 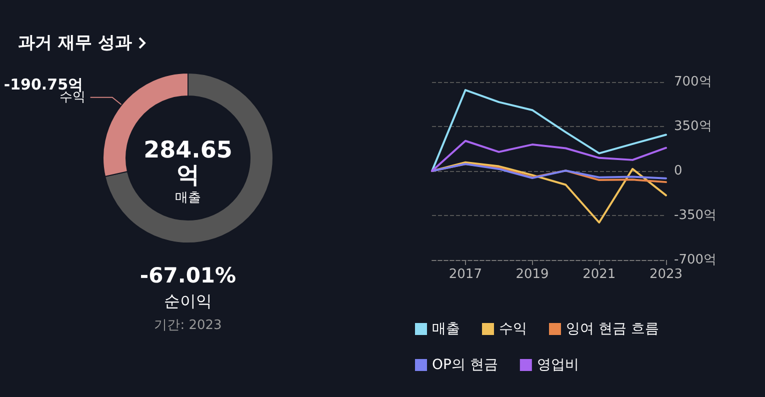 What do you see at coordinates (188, 301) in the screenshot?
I see `text: 순이익` at bounding box center [188, 301].